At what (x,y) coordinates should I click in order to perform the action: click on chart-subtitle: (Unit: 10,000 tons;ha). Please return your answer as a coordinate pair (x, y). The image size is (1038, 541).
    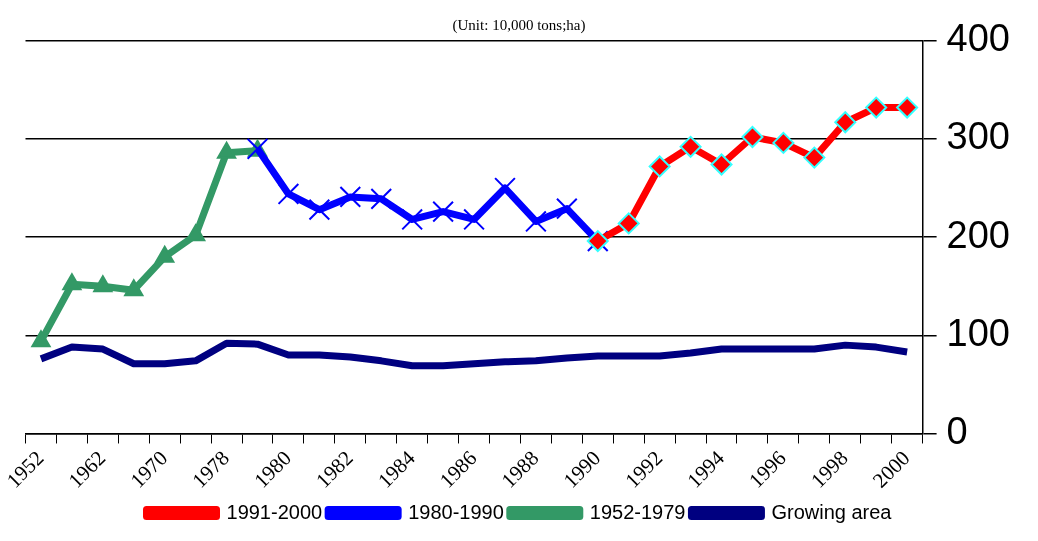
    Looking at the image, I should click on (519, 25).